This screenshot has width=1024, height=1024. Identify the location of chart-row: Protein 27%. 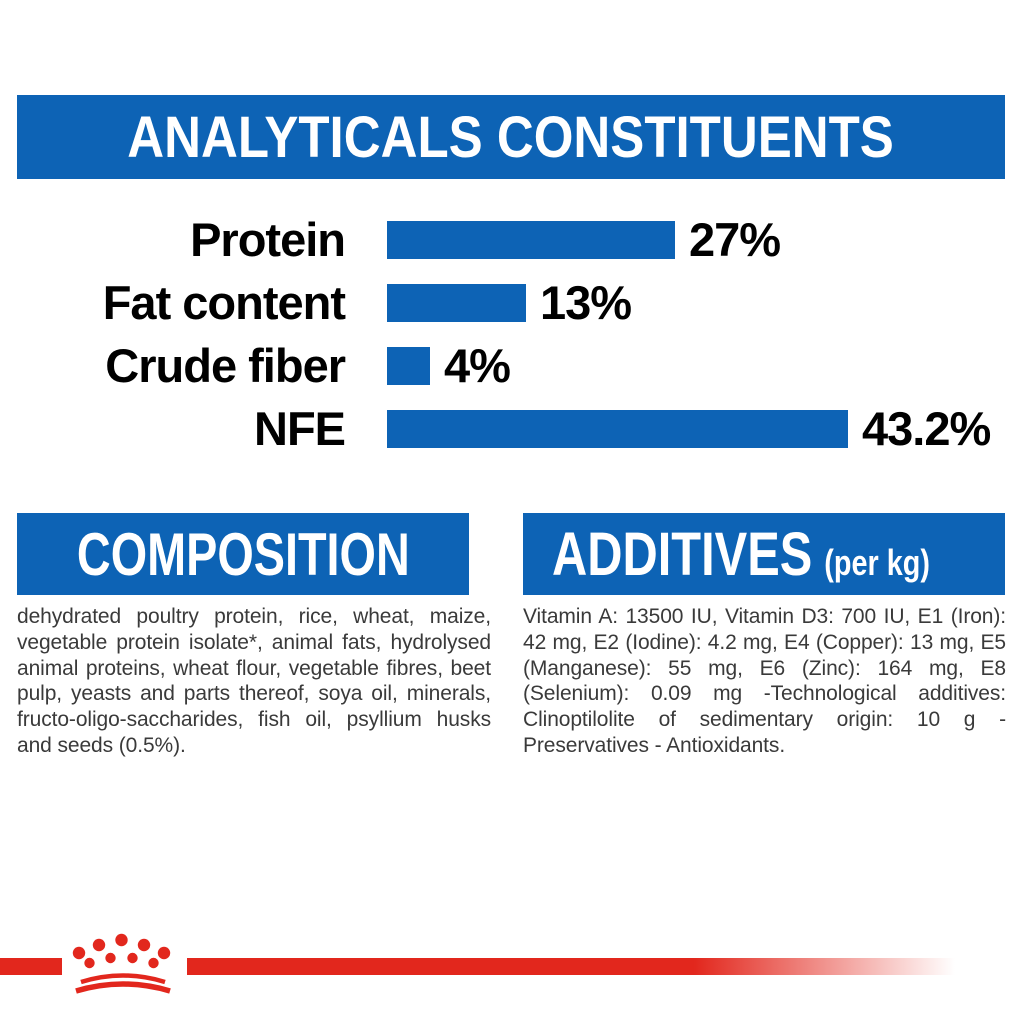
(512, 239).